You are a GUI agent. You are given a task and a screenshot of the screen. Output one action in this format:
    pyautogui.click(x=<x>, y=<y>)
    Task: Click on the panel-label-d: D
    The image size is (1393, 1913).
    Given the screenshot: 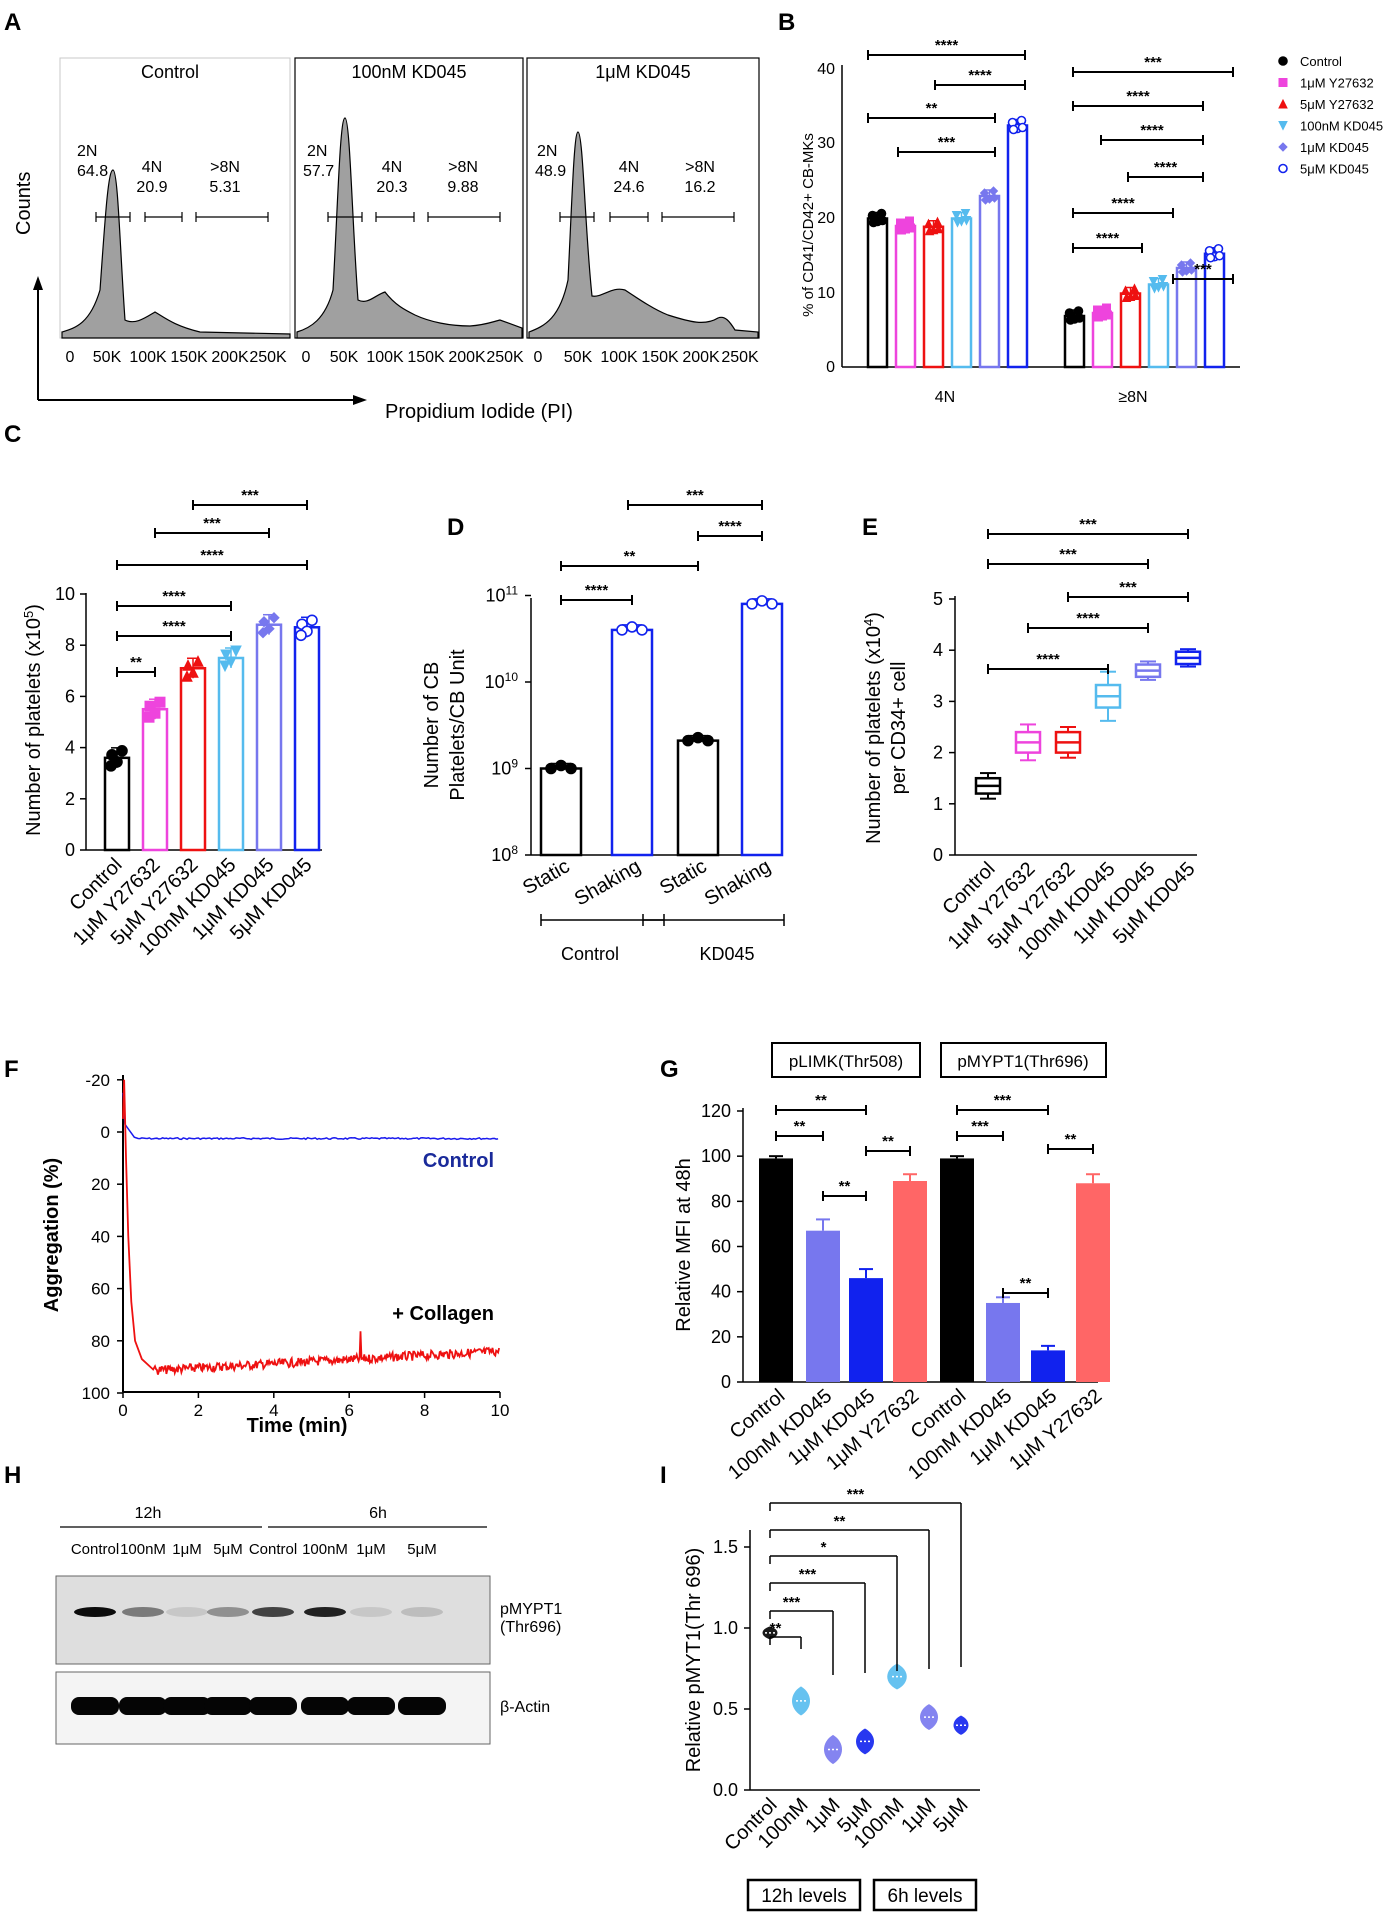 What is the action you would take?
    pyautogui.click(x=455, y=527)
    